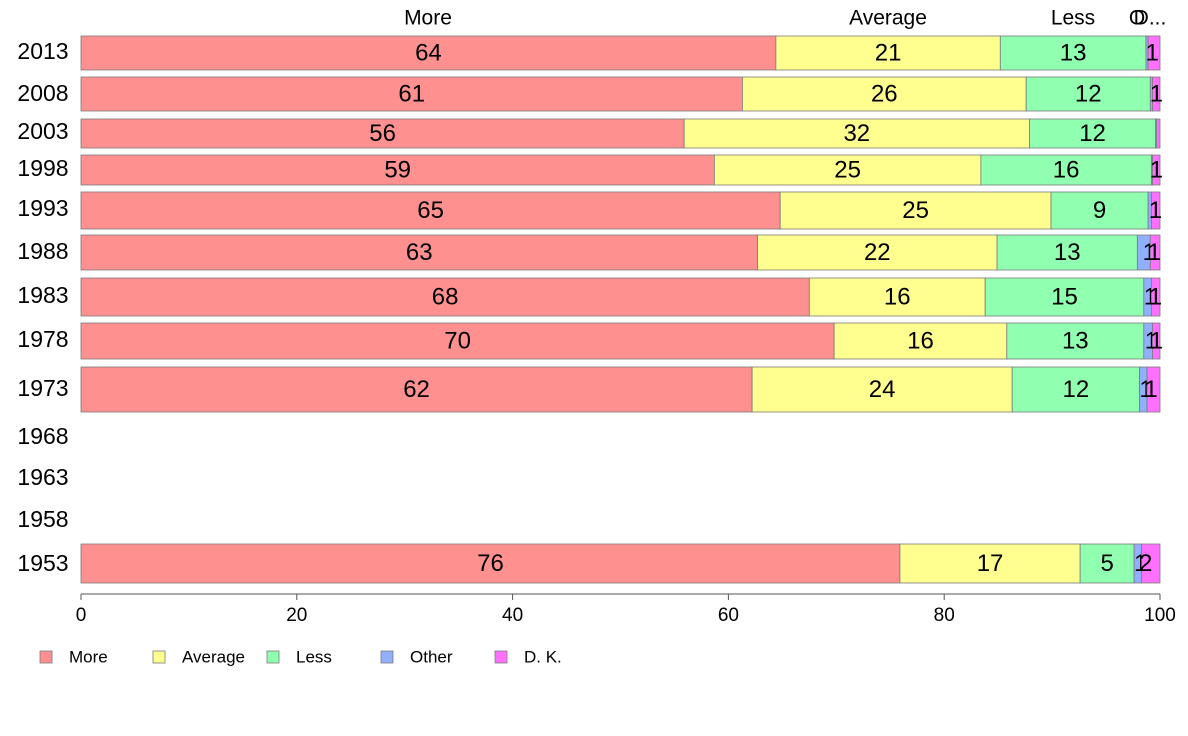  What do you see at coordinates (42, 131) in the screenshot?
I see `year-label: 2003` at bounding box center [42, 131].